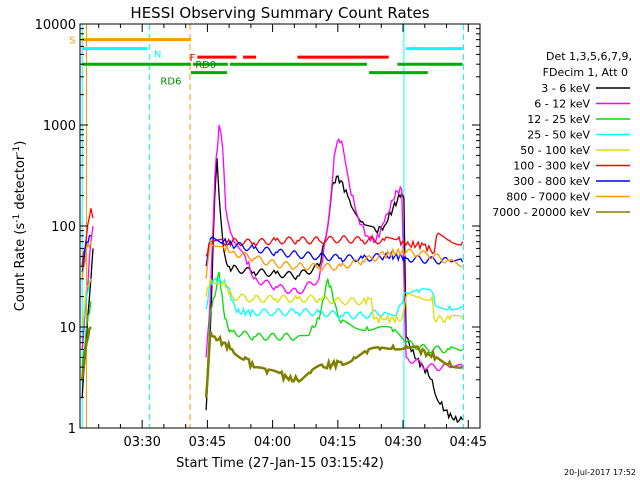 This screenshot has width=640, height=480. I want to click on footer-date: 20-Jul-2017 17:52, so click(600, 472).